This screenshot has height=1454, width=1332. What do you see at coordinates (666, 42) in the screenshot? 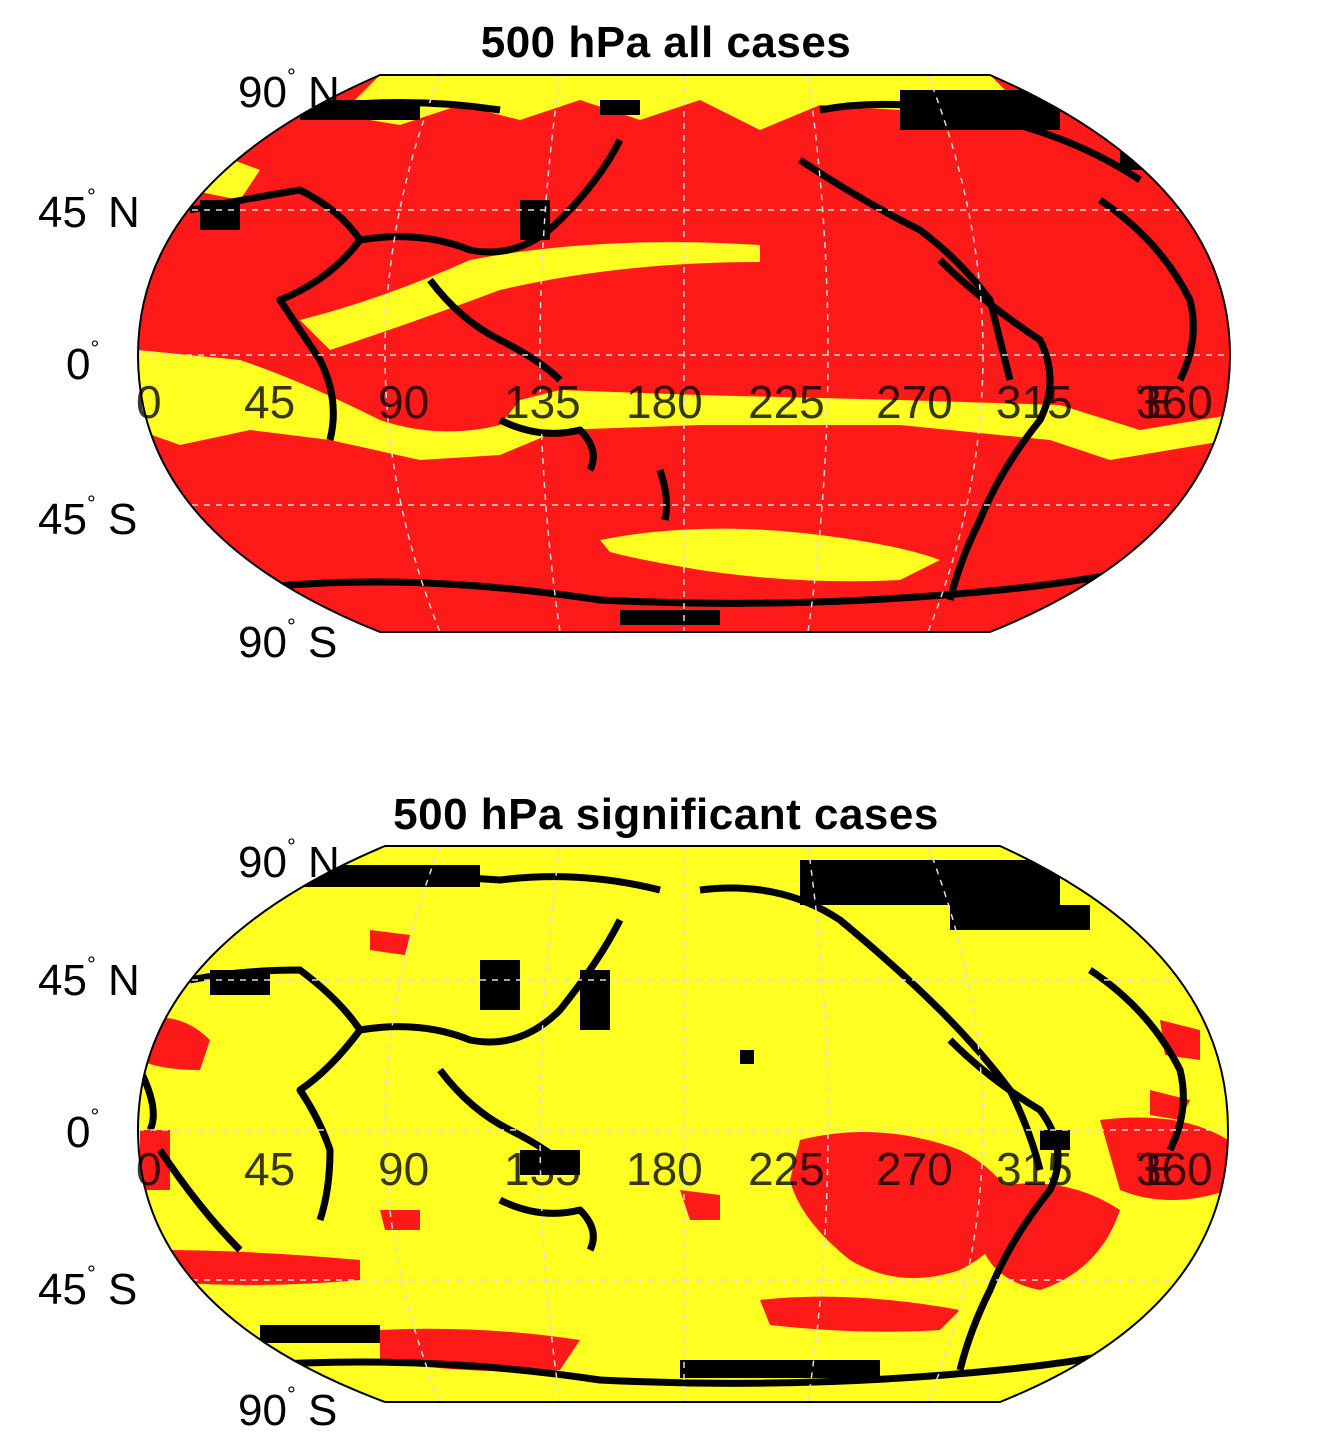
I see `panel-title: 500 hPa all cases` at bounding box center [666, 42].